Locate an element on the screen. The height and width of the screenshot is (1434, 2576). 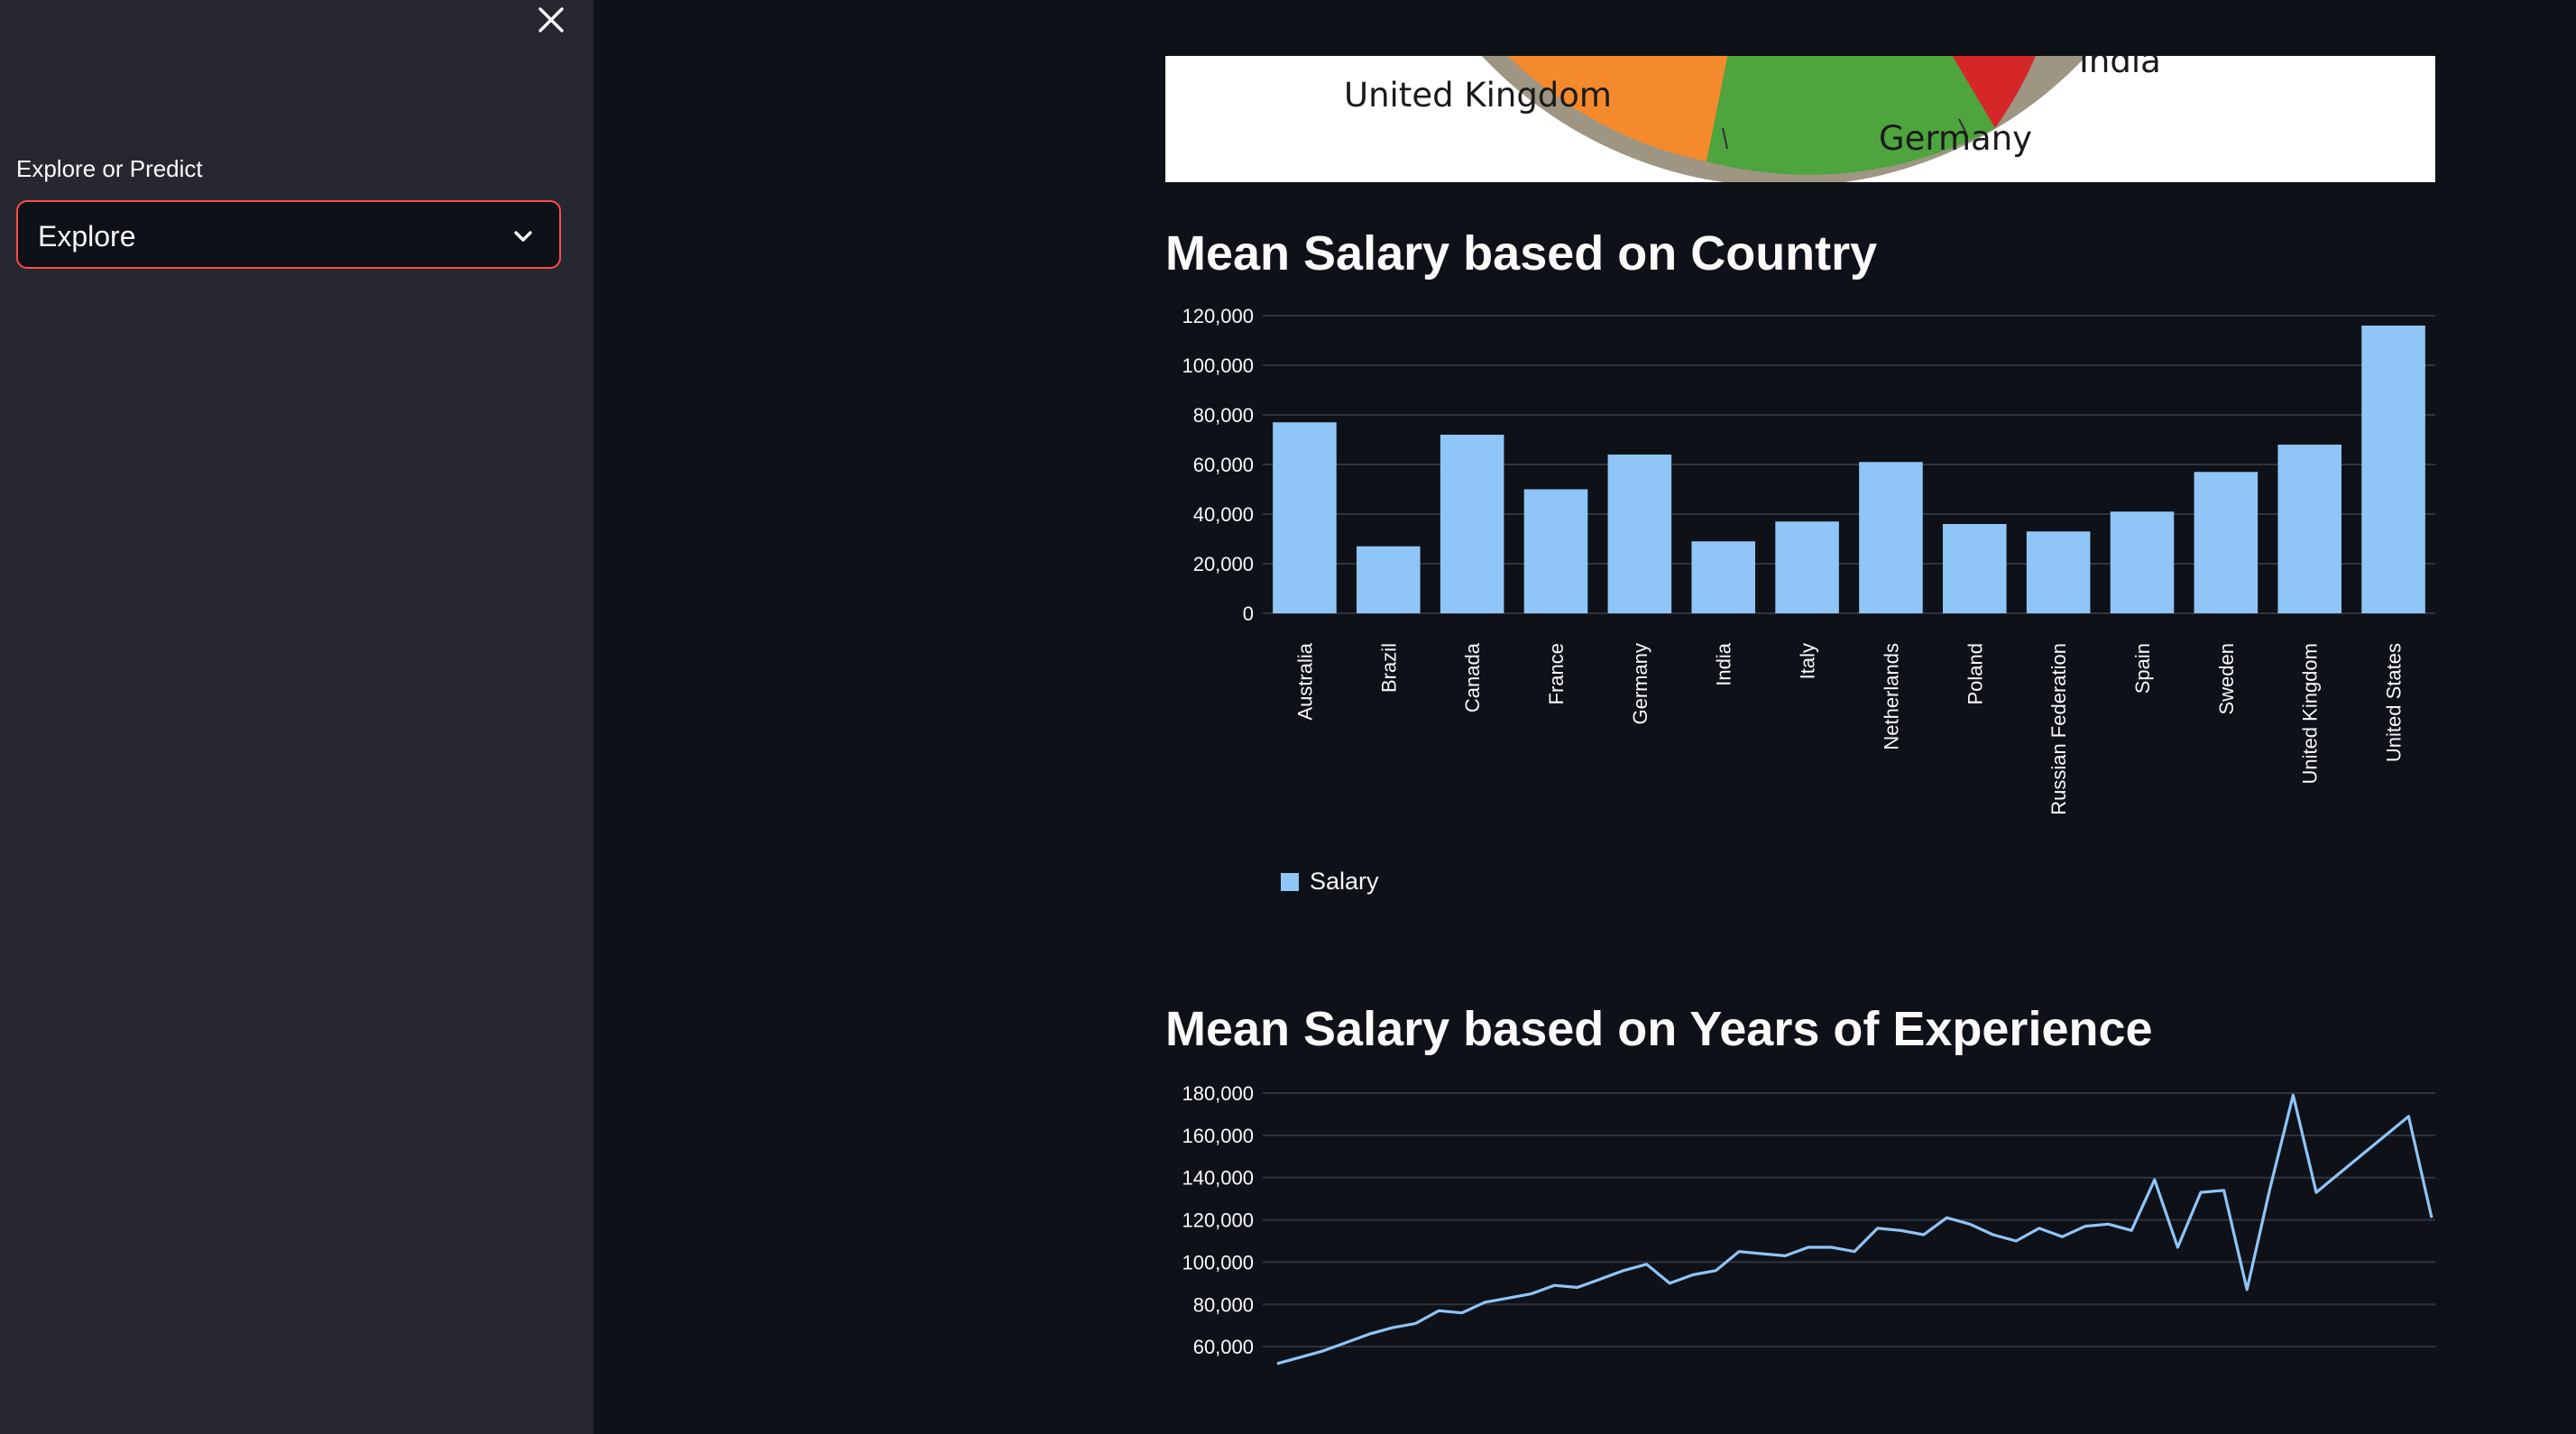
x-tick-label: United States is located at coordinates (2394, 702).